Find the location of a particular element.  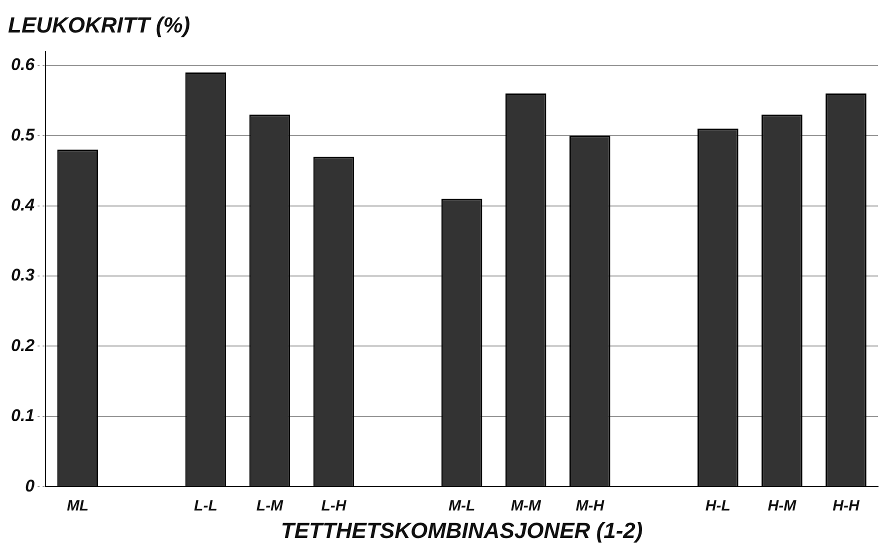

y-tick-label: 0.3 is located at coordinates (23, 275).